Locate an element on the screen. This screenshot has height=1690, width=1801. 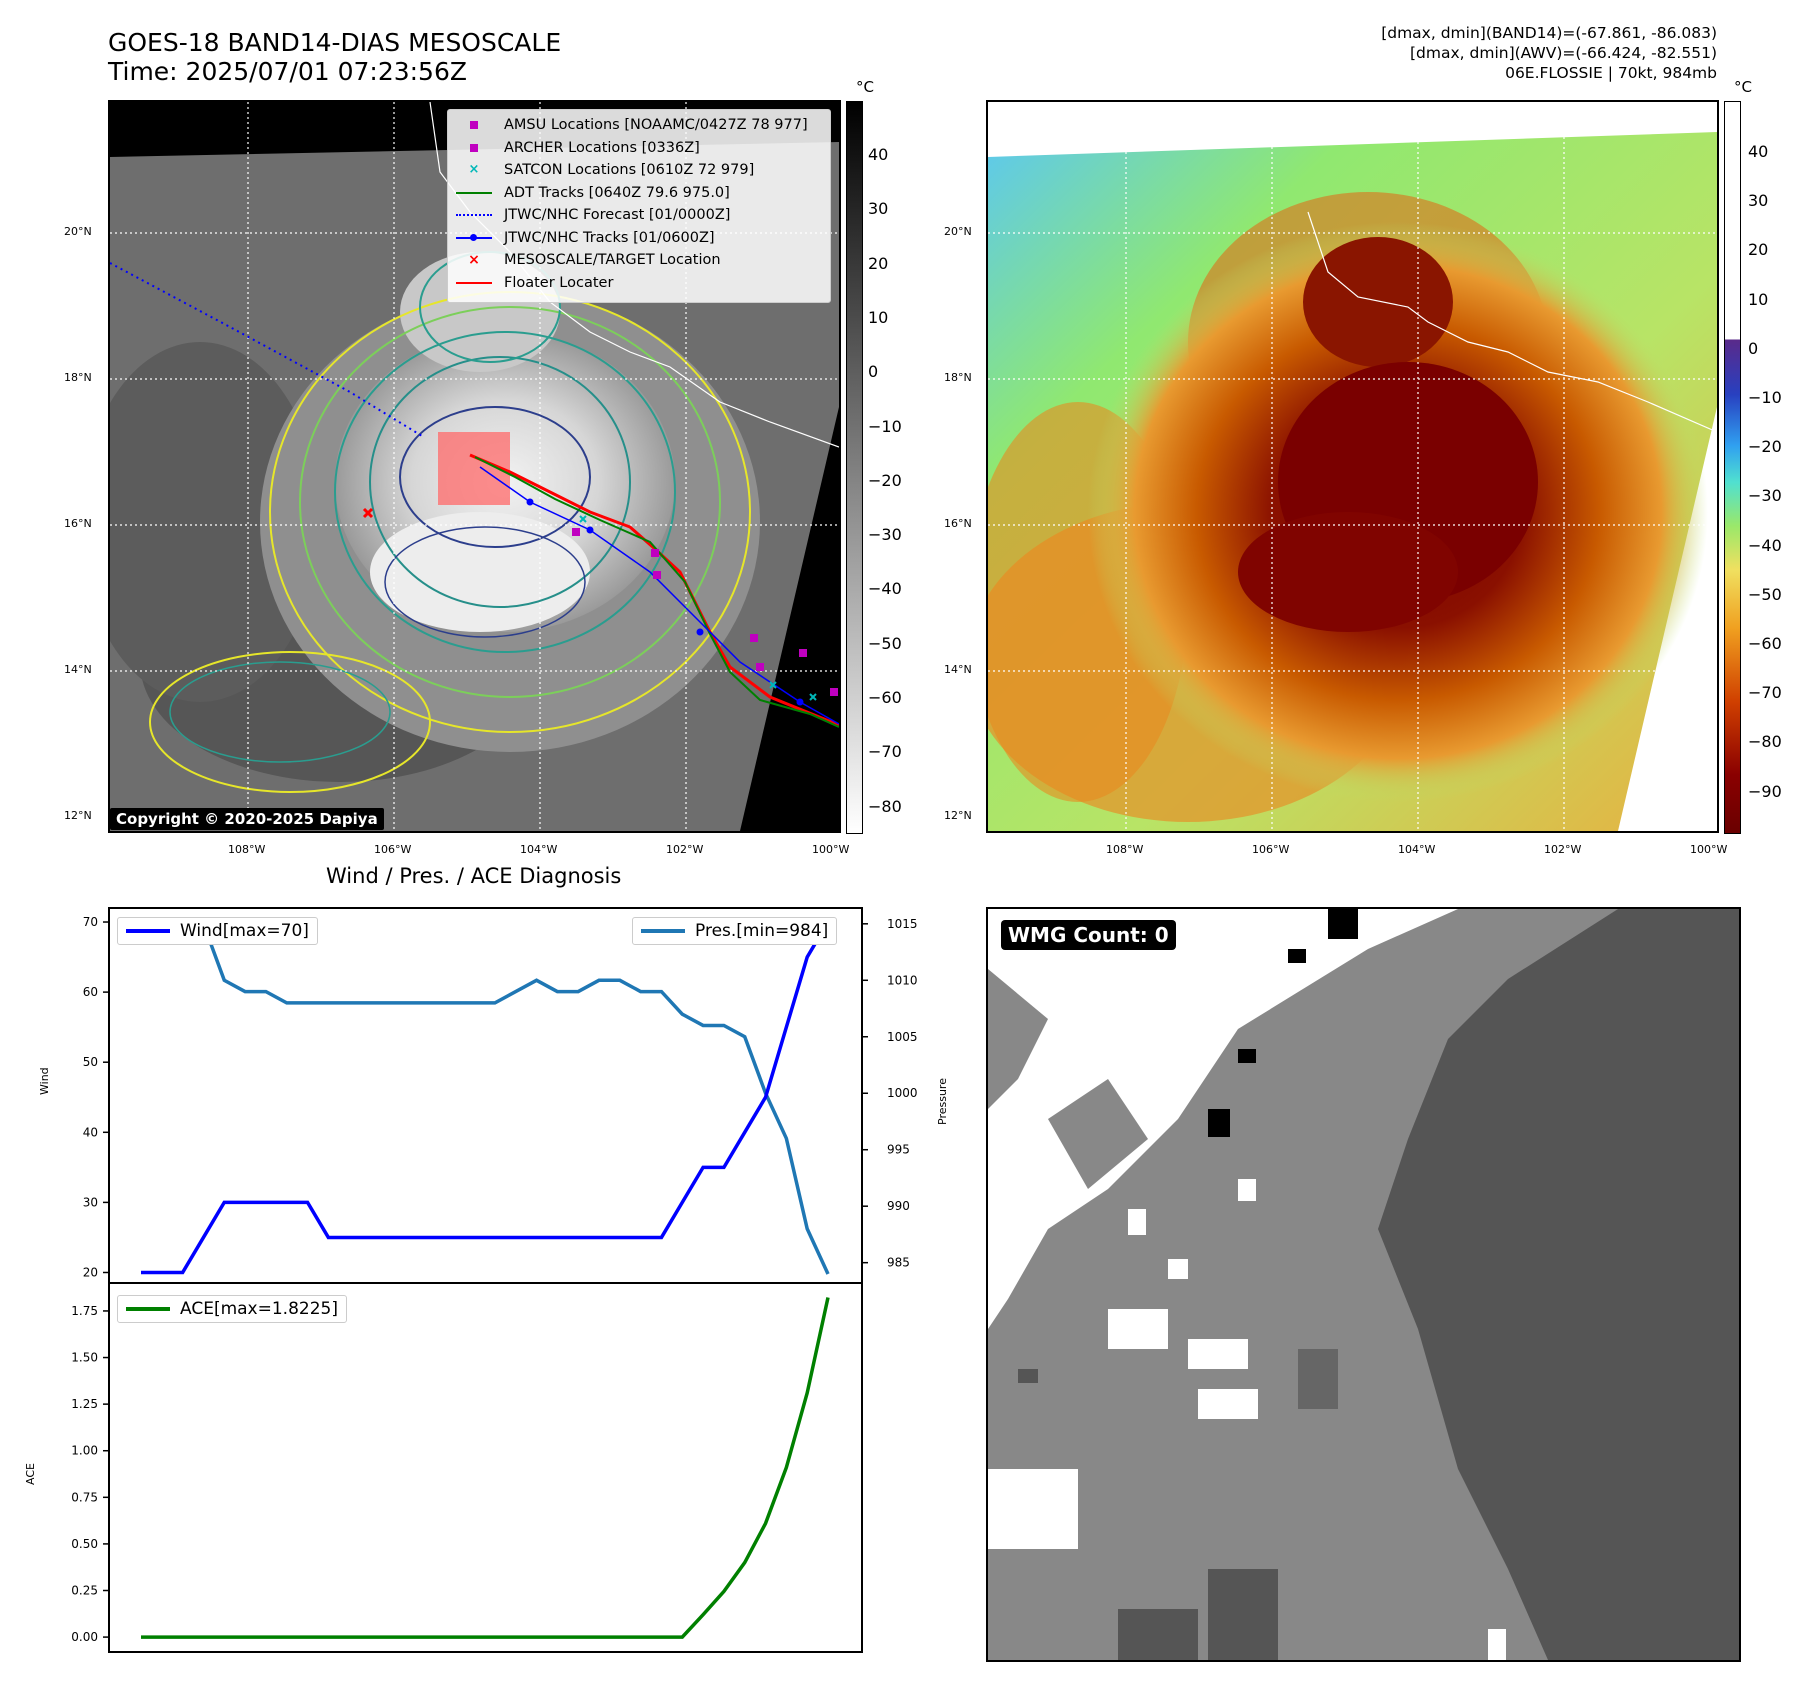
ace-tick-label: 1.50 is located at coordinates (84, 1358).